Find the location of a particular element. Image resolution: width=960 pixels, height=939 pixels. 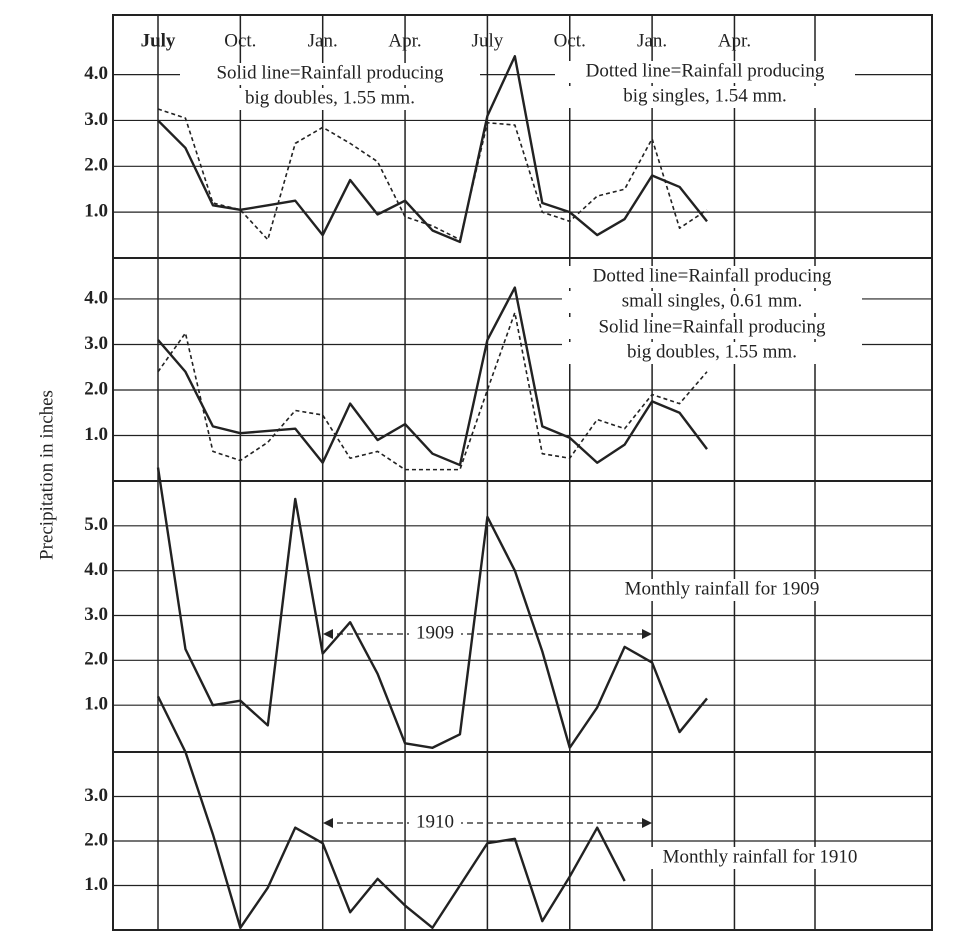

annotation: Monthly rainfall for 1909 is located at coordinates (722, 588).